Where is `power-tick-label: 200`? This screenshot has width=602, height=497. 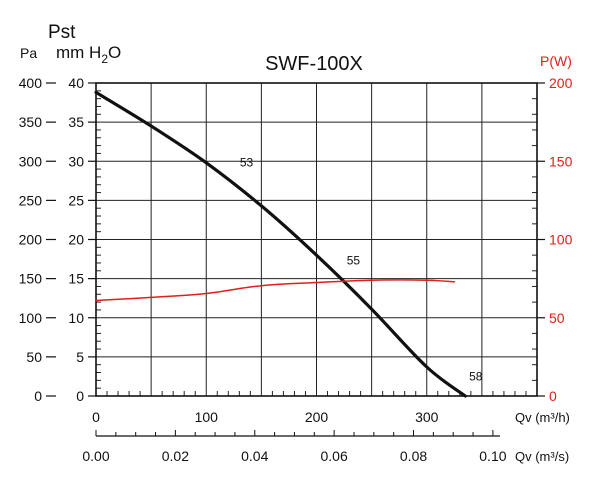
power-tick-label: 200 is located at coordinates (561, 83).